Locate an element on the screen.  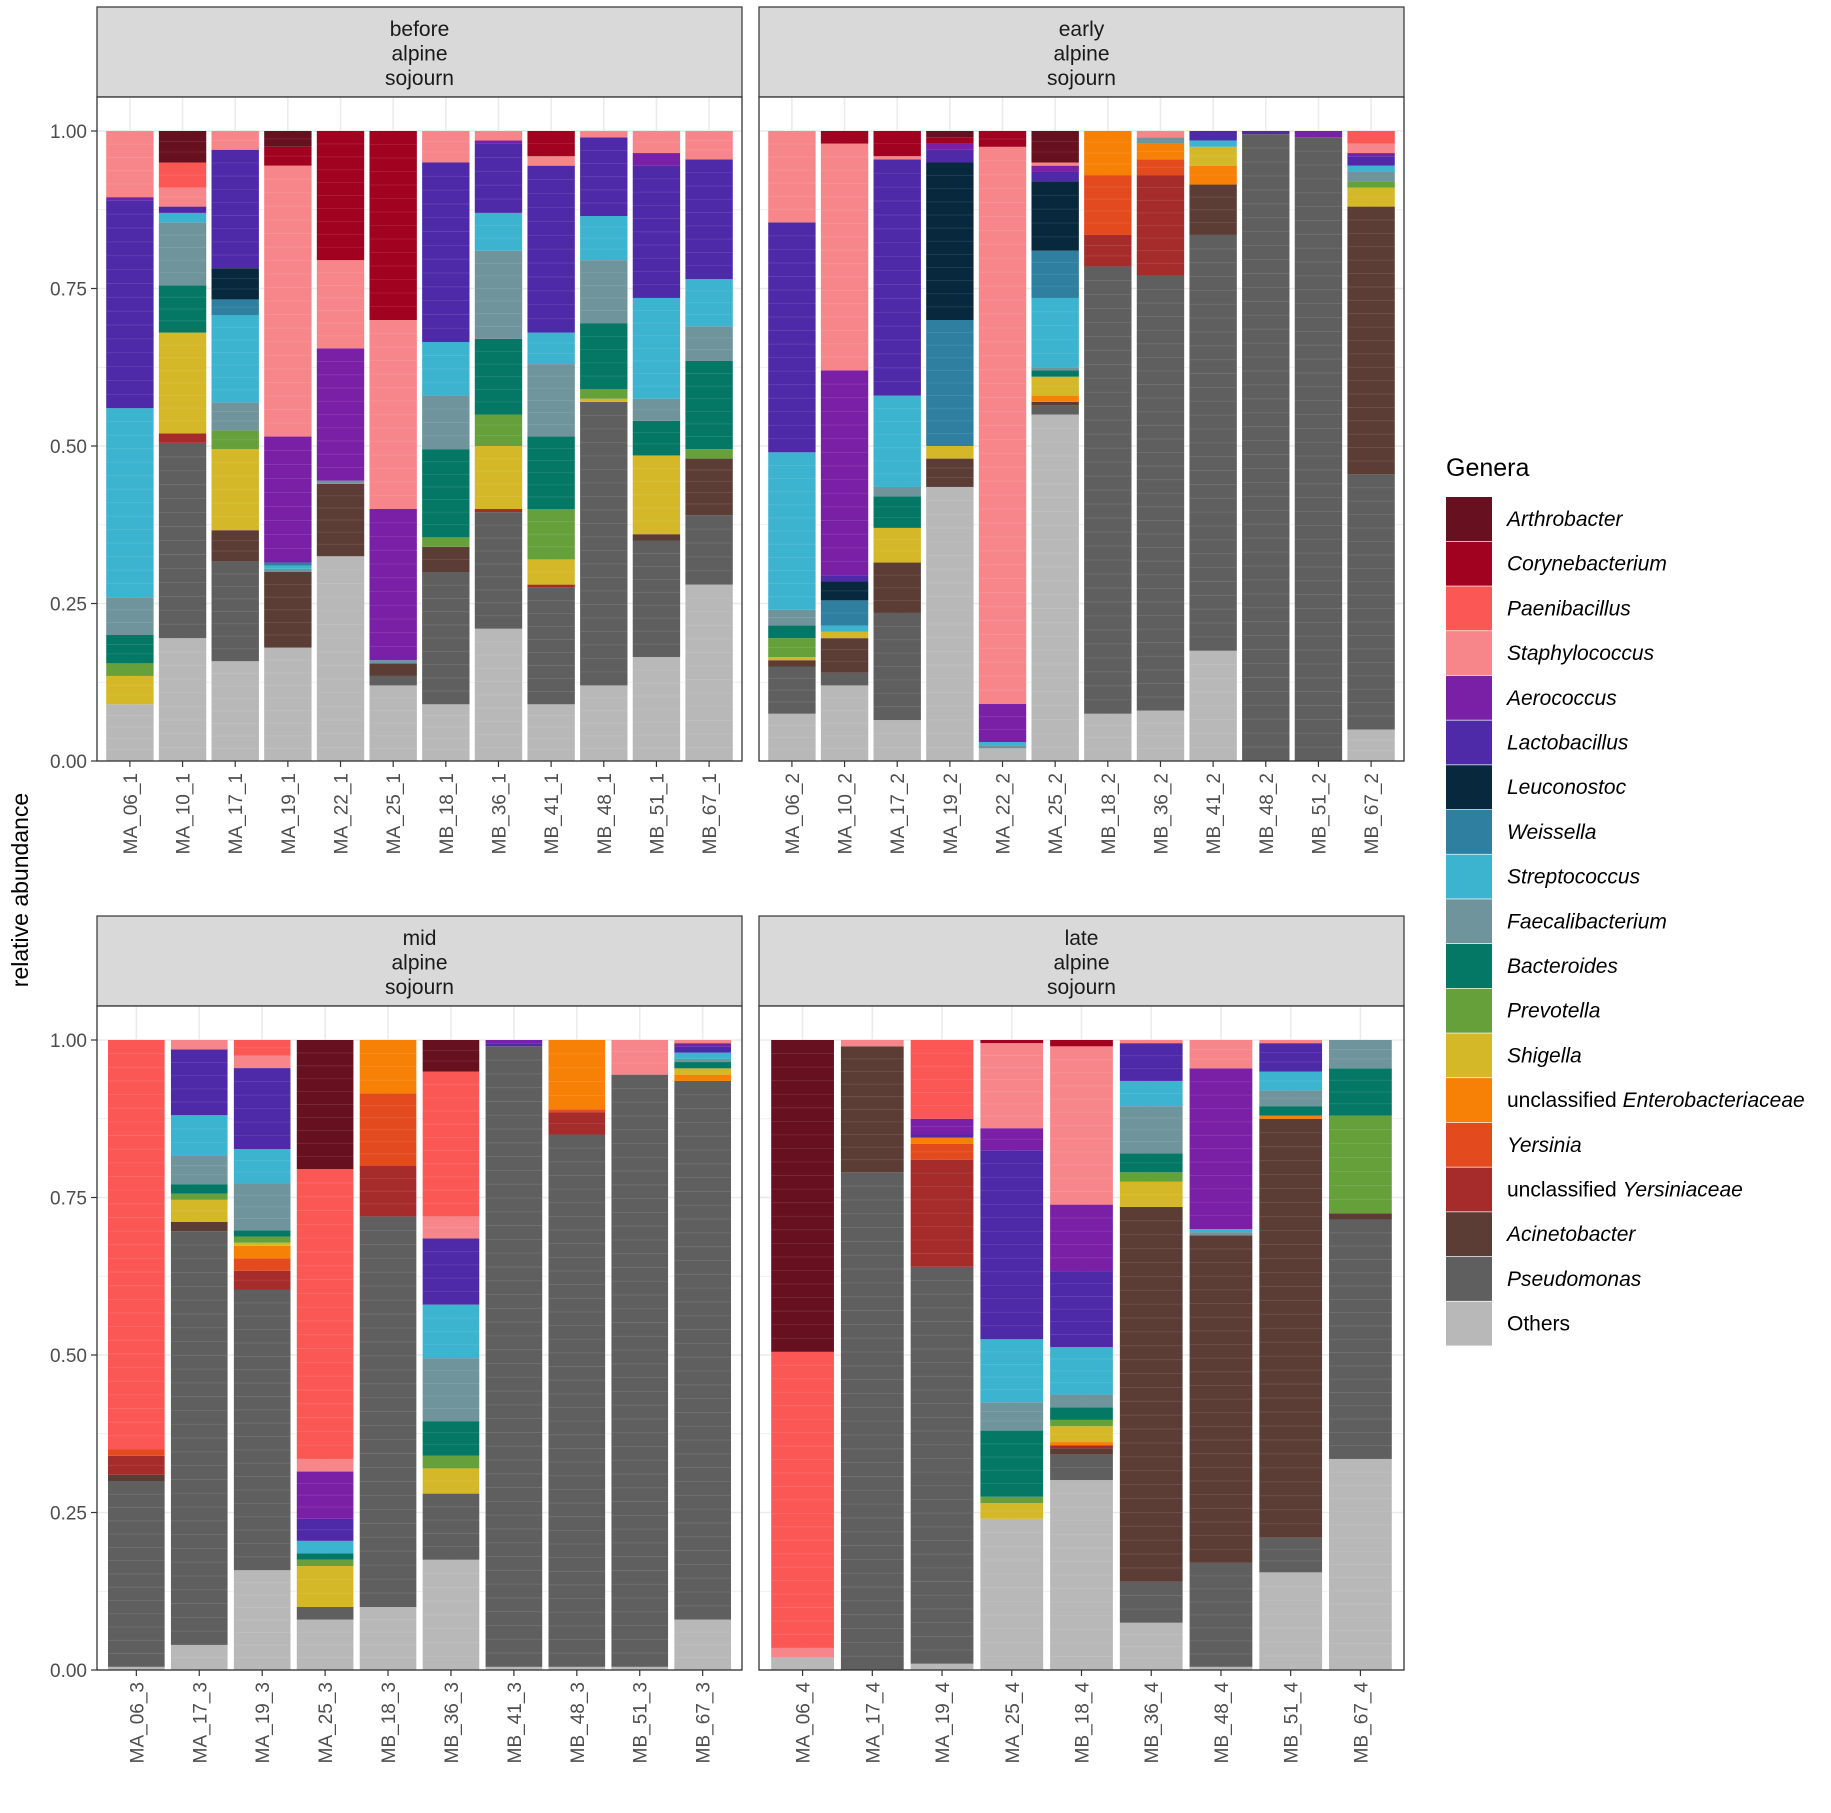
legend-label: Pseudomonas is located at coordinates (1574, 1279).